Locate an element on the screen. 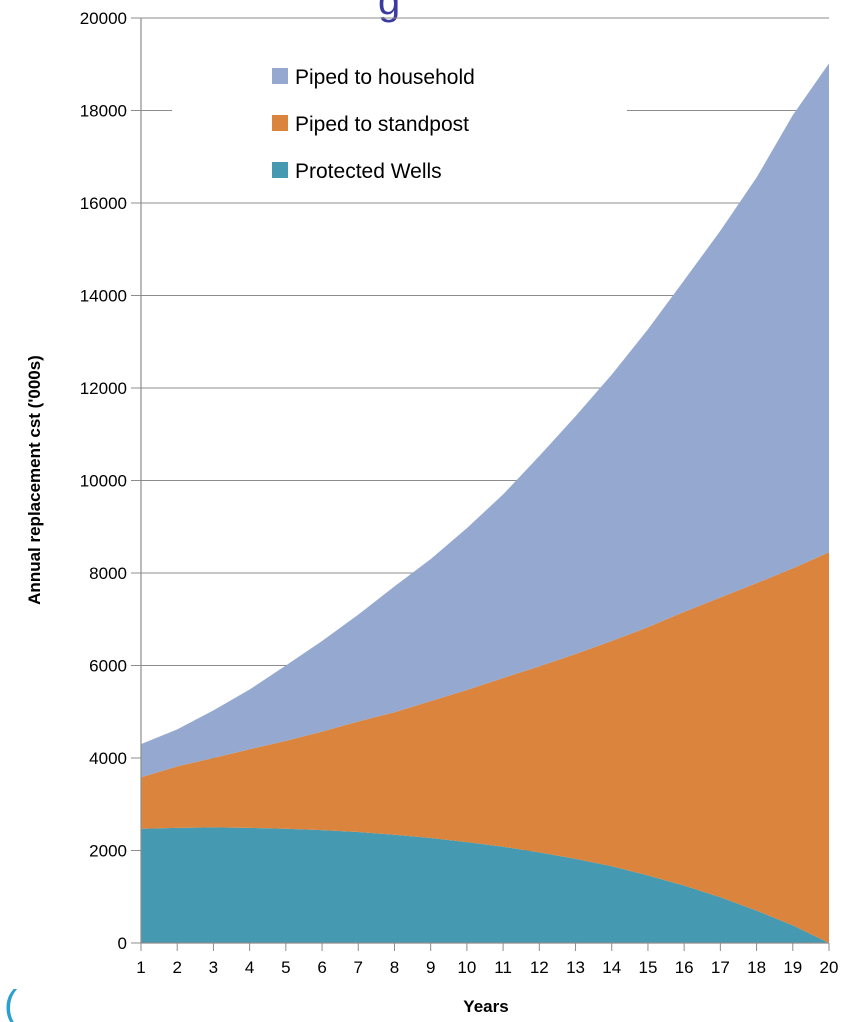  x-tick-label: 12 is located at coordinates (539, 967).